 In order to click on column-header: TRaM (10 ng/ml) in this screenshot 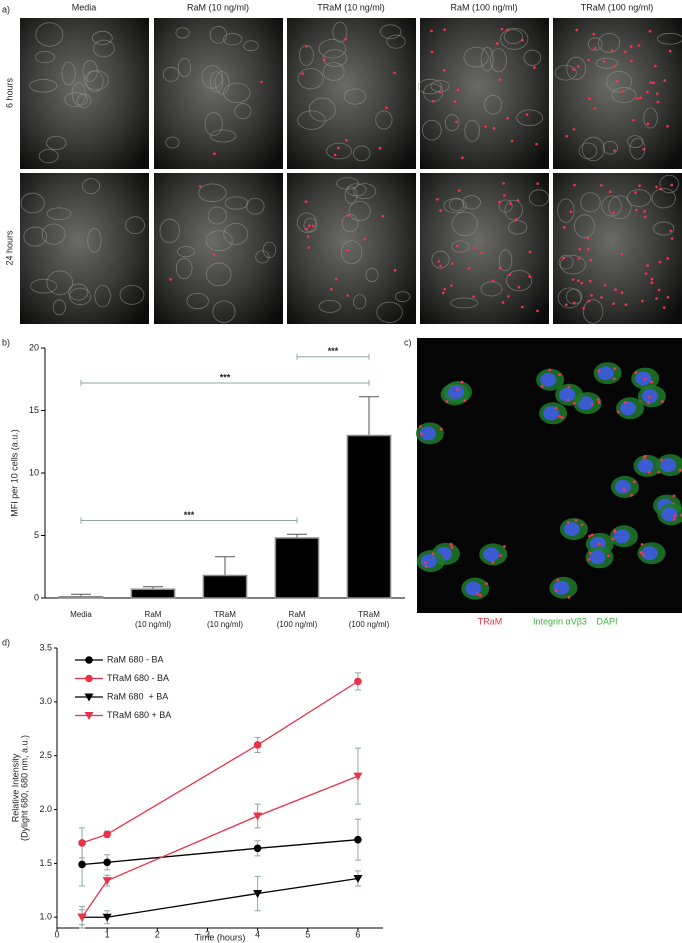, I will do `click(351, 7)`.